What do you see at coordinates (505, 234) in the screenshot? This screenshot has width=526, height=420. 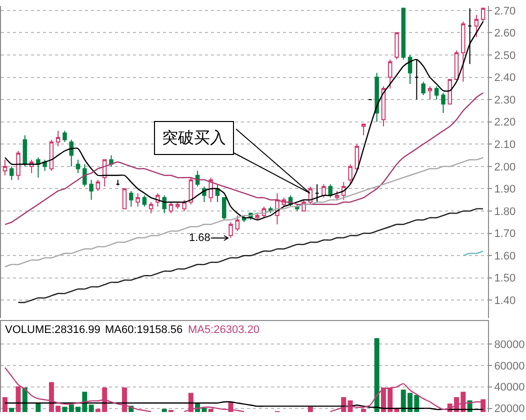 I see `y-tick-label: 1.70` at bounding box center [505, 234].